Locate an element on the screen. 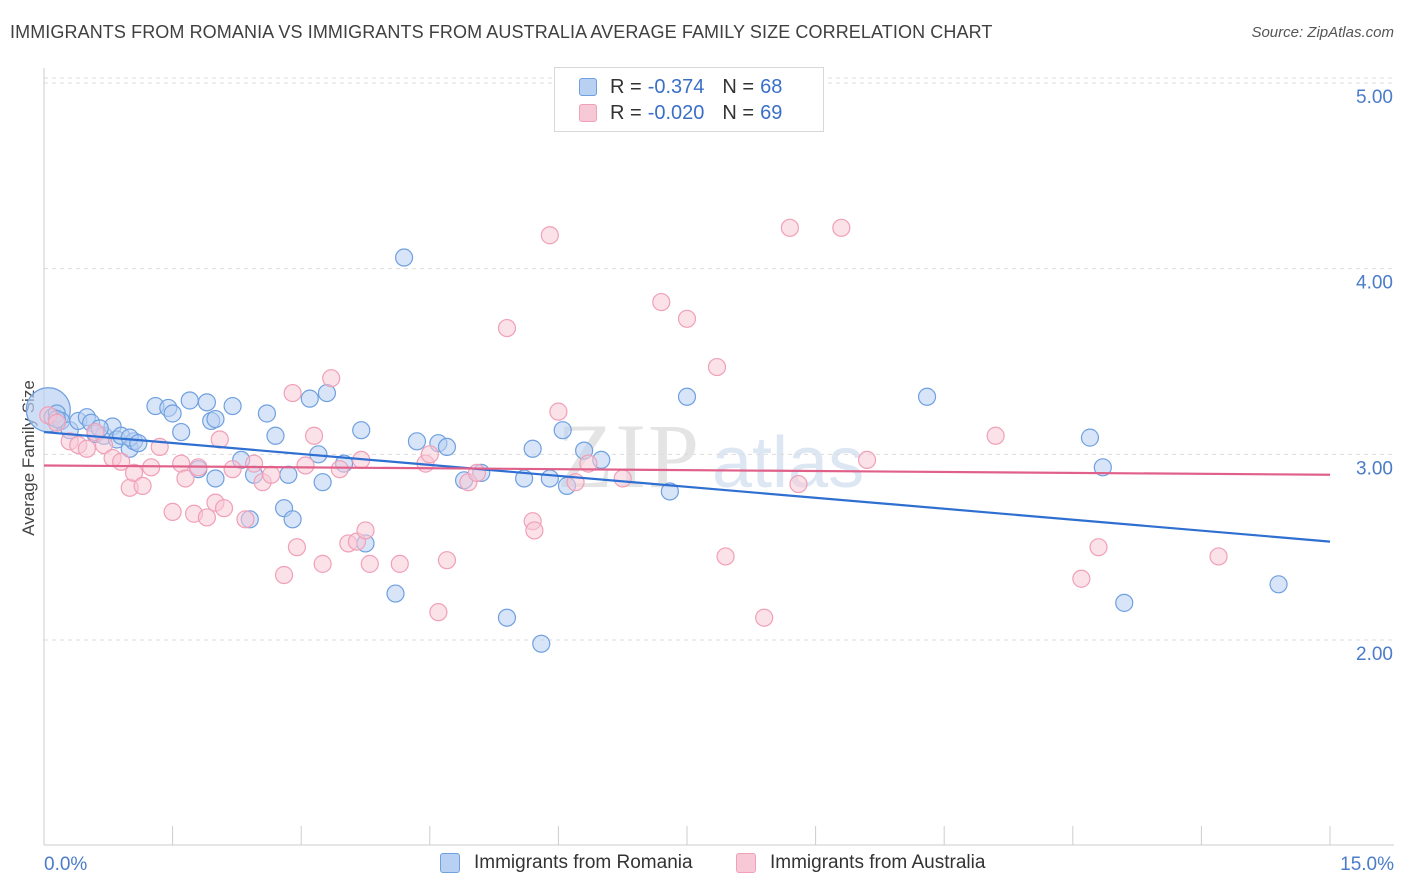 This screenshot has width=1406, height=892. series-swatch-romania is located at coordinates (450, 863).